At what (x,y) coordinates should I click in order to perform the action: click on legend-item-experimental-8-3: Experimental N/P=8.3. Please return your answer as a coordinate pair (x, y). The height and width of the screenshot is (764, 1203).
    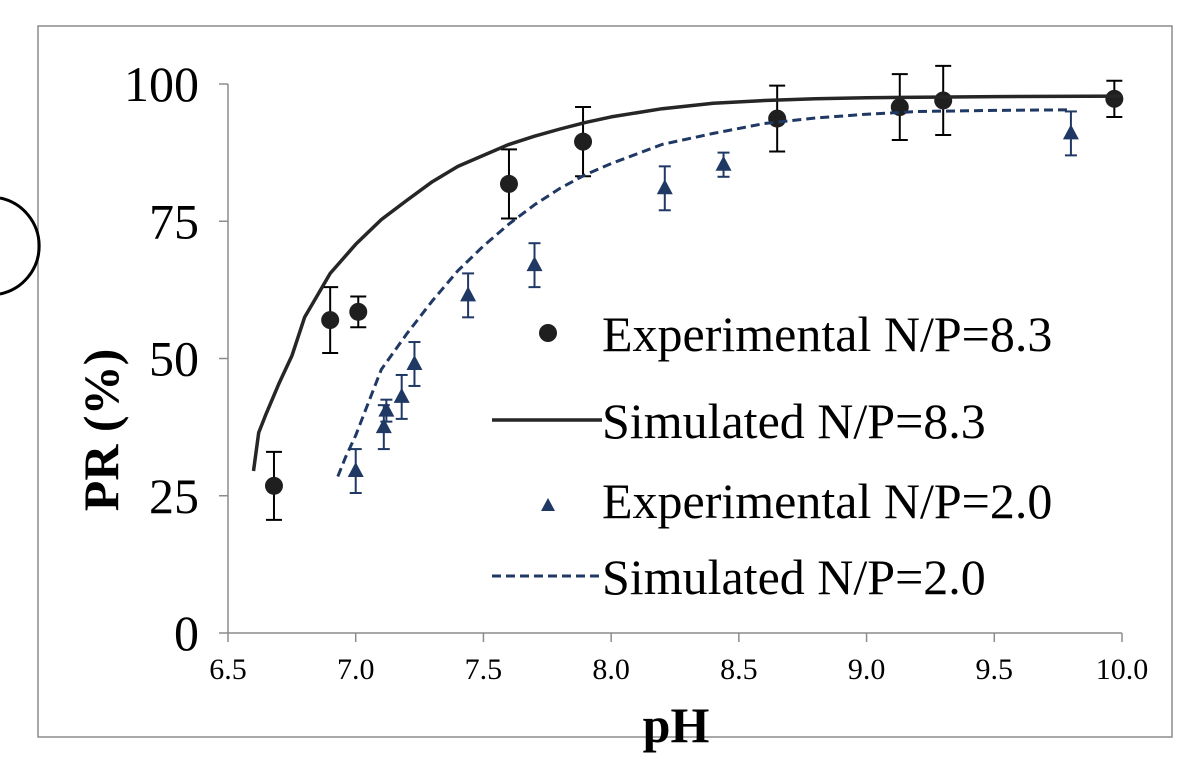
    Looking at the image, I should click on (795, 334).